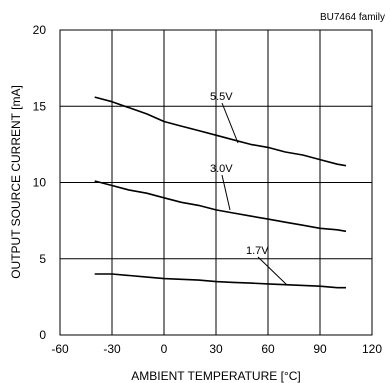 The height and width of the screenshot is (383, 390). Describe the element at coordinates (320, 349) in the screenshot. I see `x-tick-label: 90` at that location.